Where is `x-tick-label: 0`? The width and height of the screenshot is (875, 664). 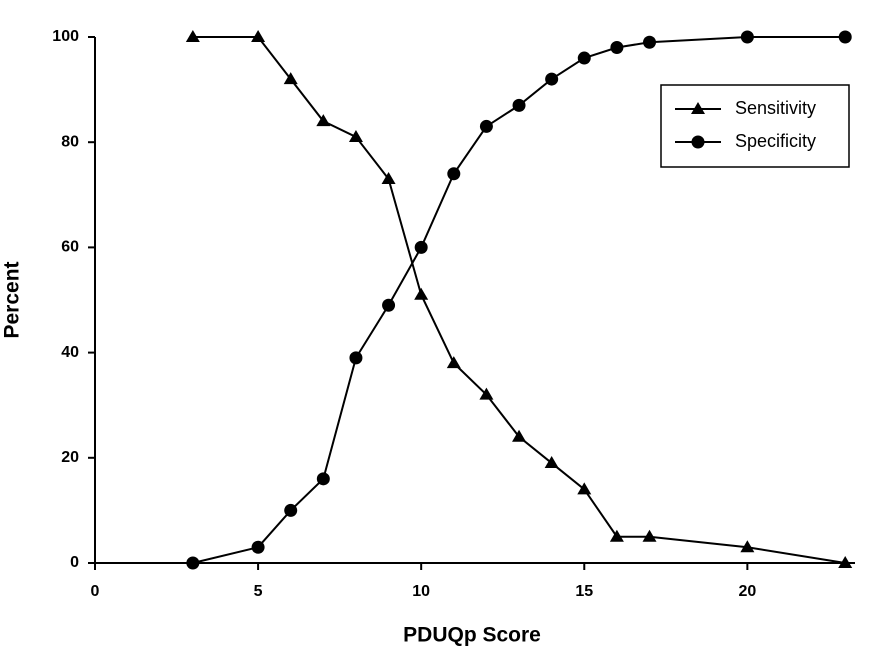 x-tick-label: 0 is located at coordinates (95, 591).